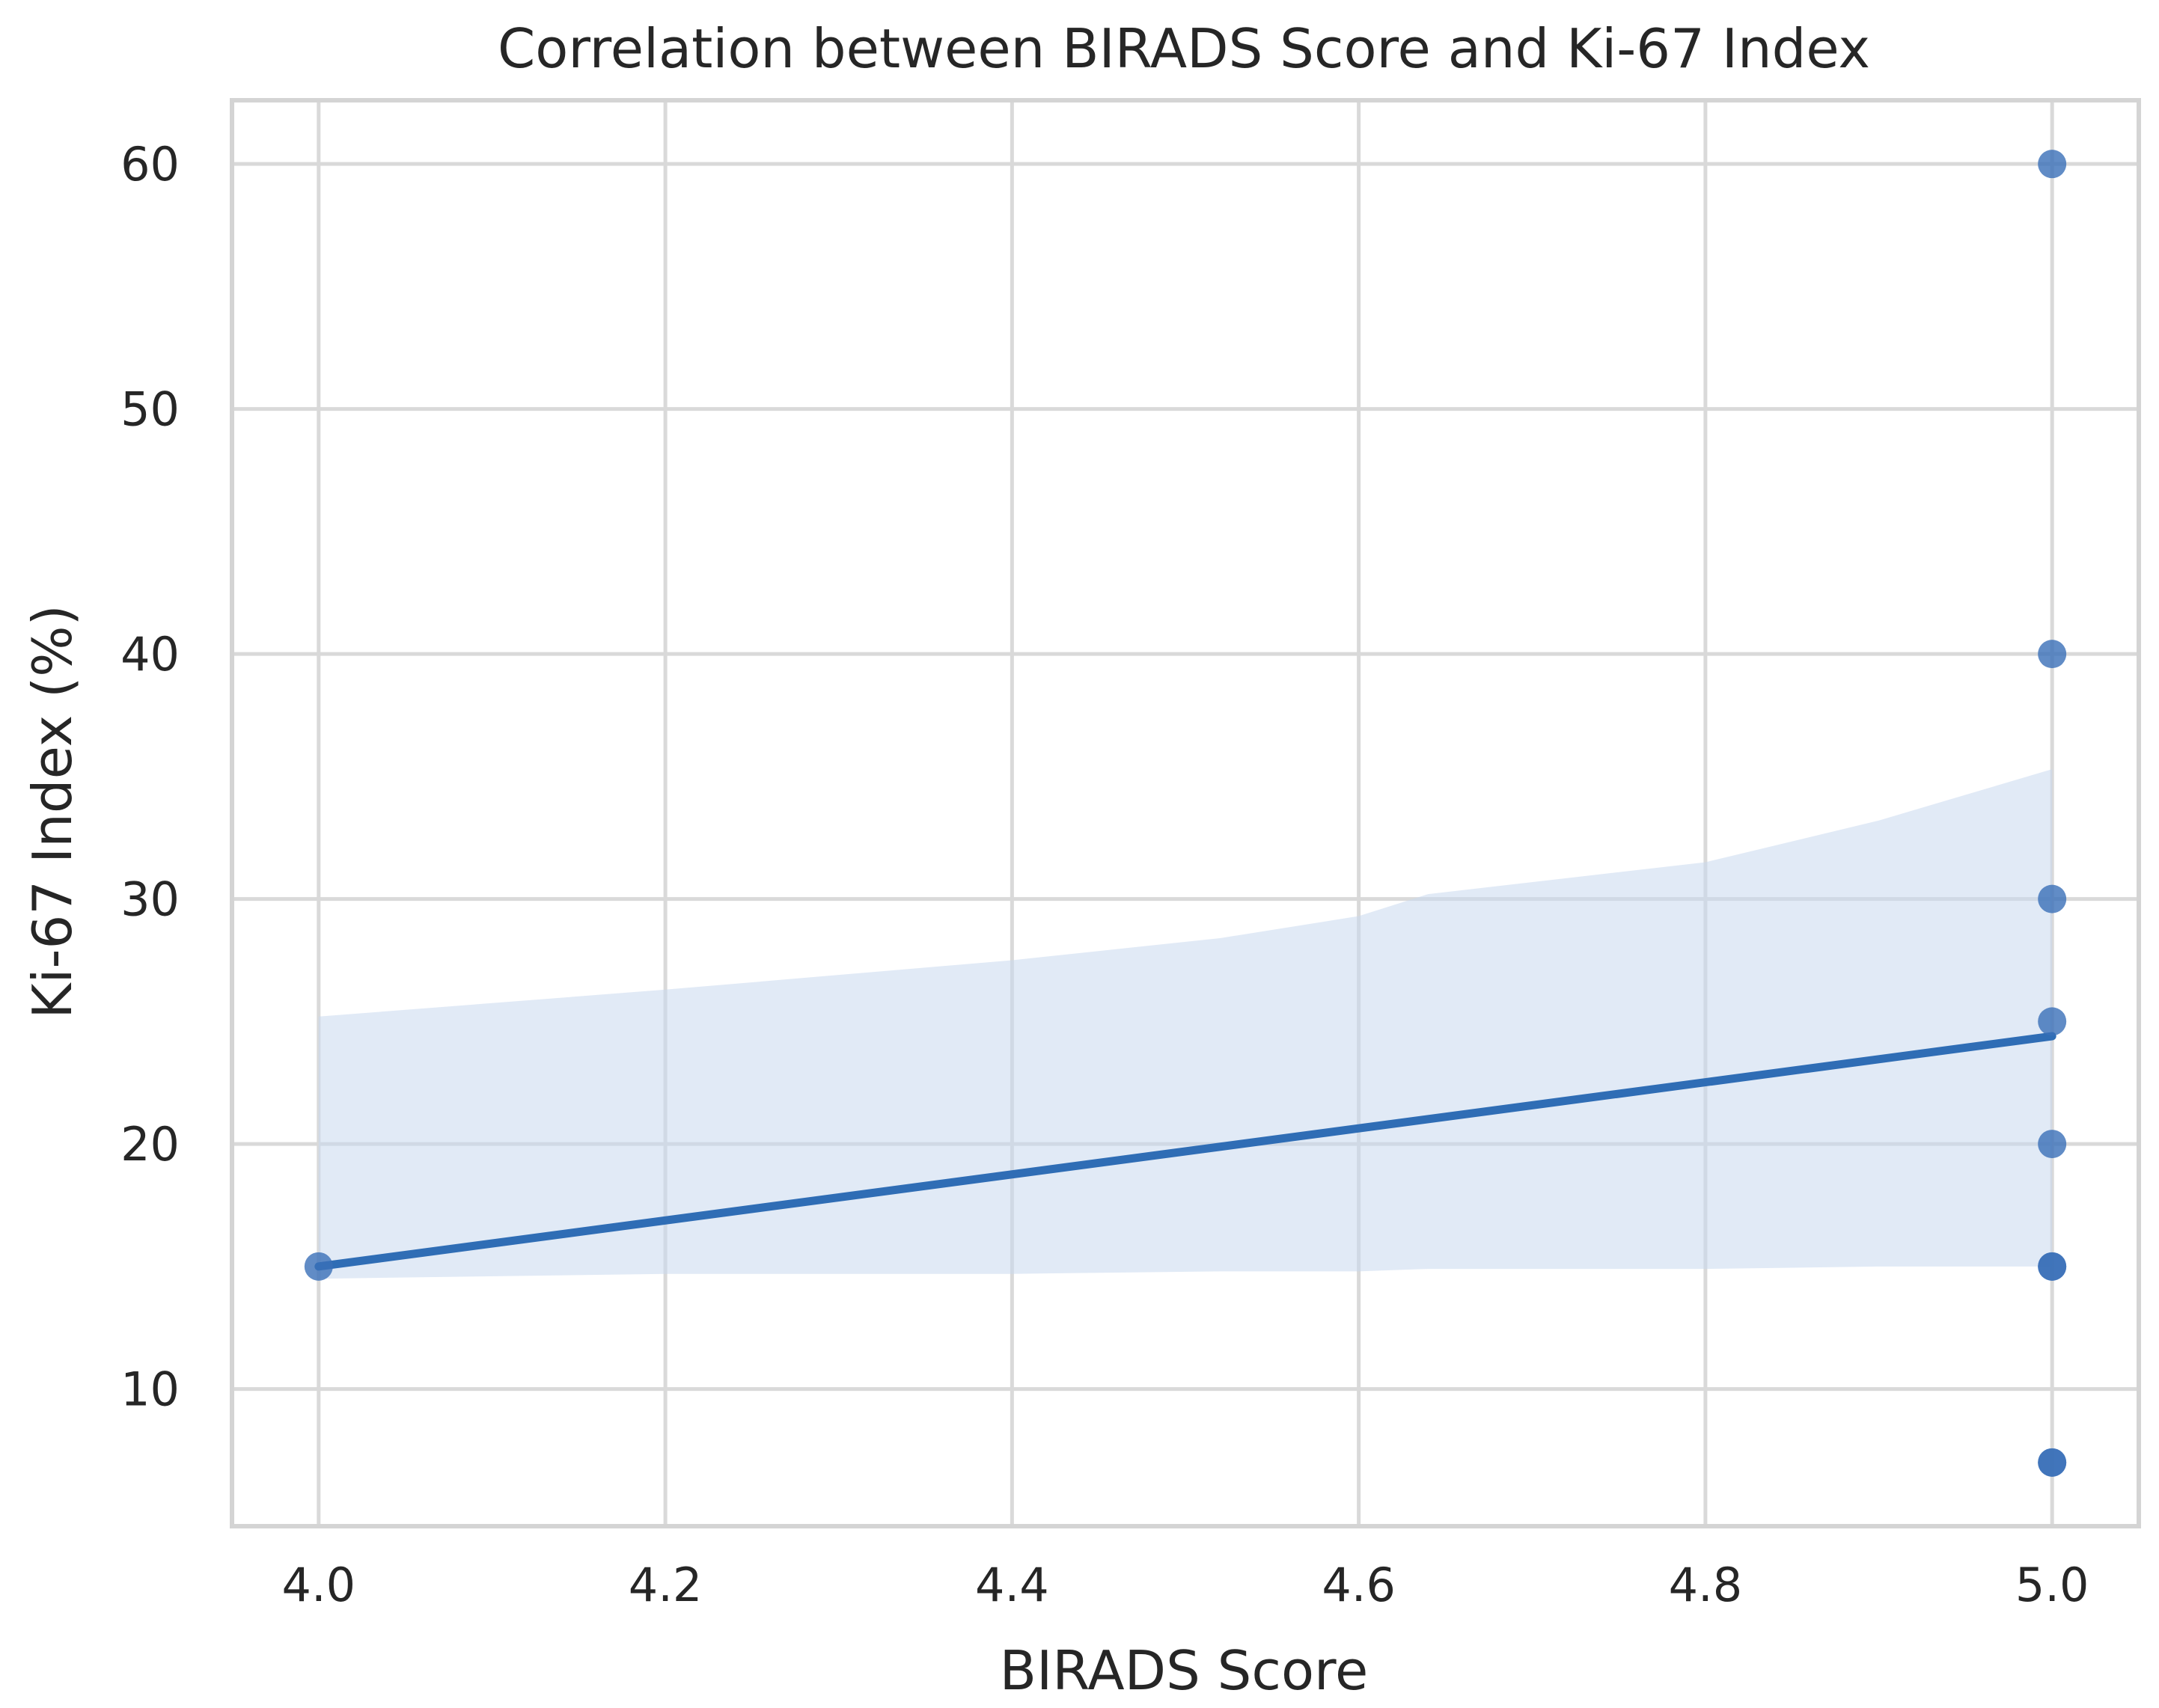  Describe the element at coordinates (52, 811) in the screenshot. I see `y-axis-label: Ki-67 Index (%)` at that location.